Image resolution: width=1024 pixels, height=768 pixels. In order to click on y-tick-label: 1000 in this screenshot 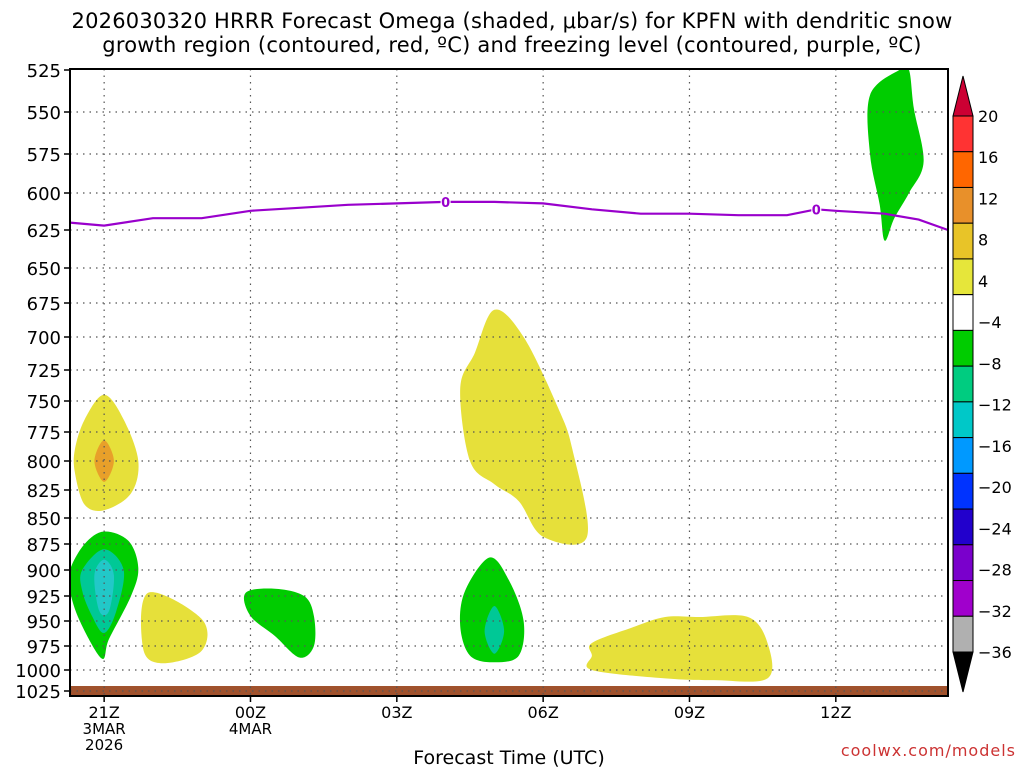, I will do `click(38, 671)`.